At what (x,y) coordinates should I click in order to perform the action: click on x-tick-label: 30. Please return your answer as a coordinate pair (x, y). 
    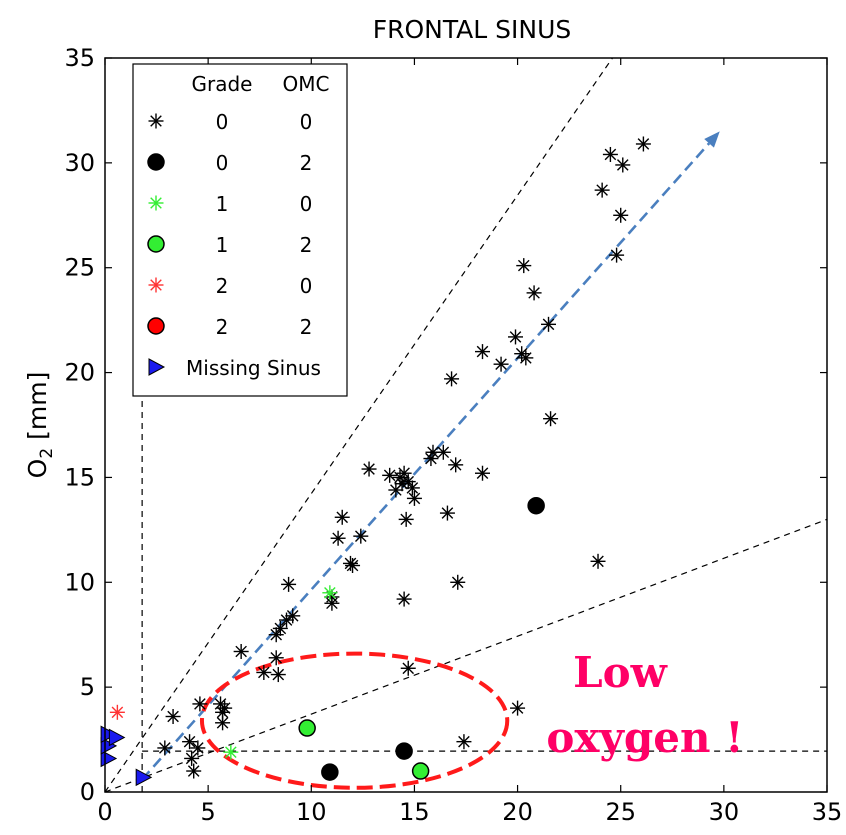
    Looking at the image, I should click on (724, 812).